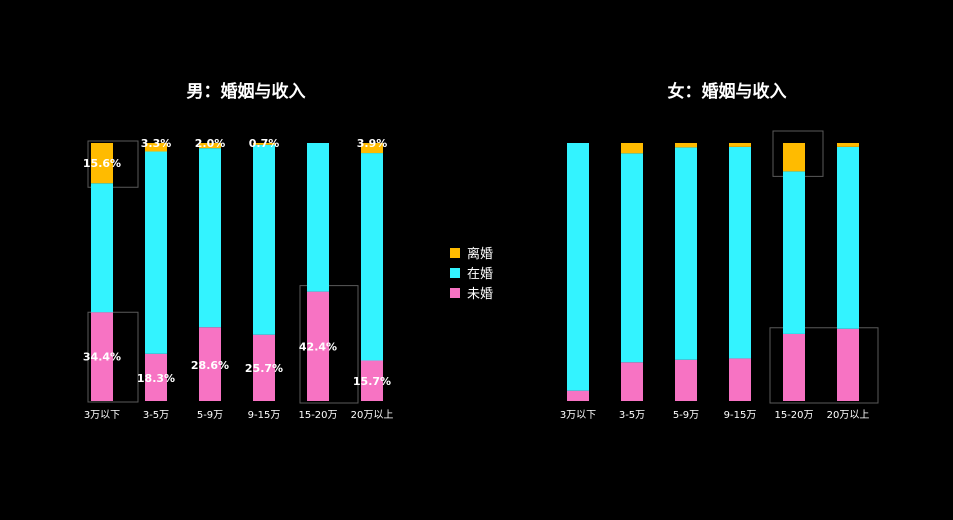  I want to click on legend: 离婚 在婚 未婚, so click(471, 274).